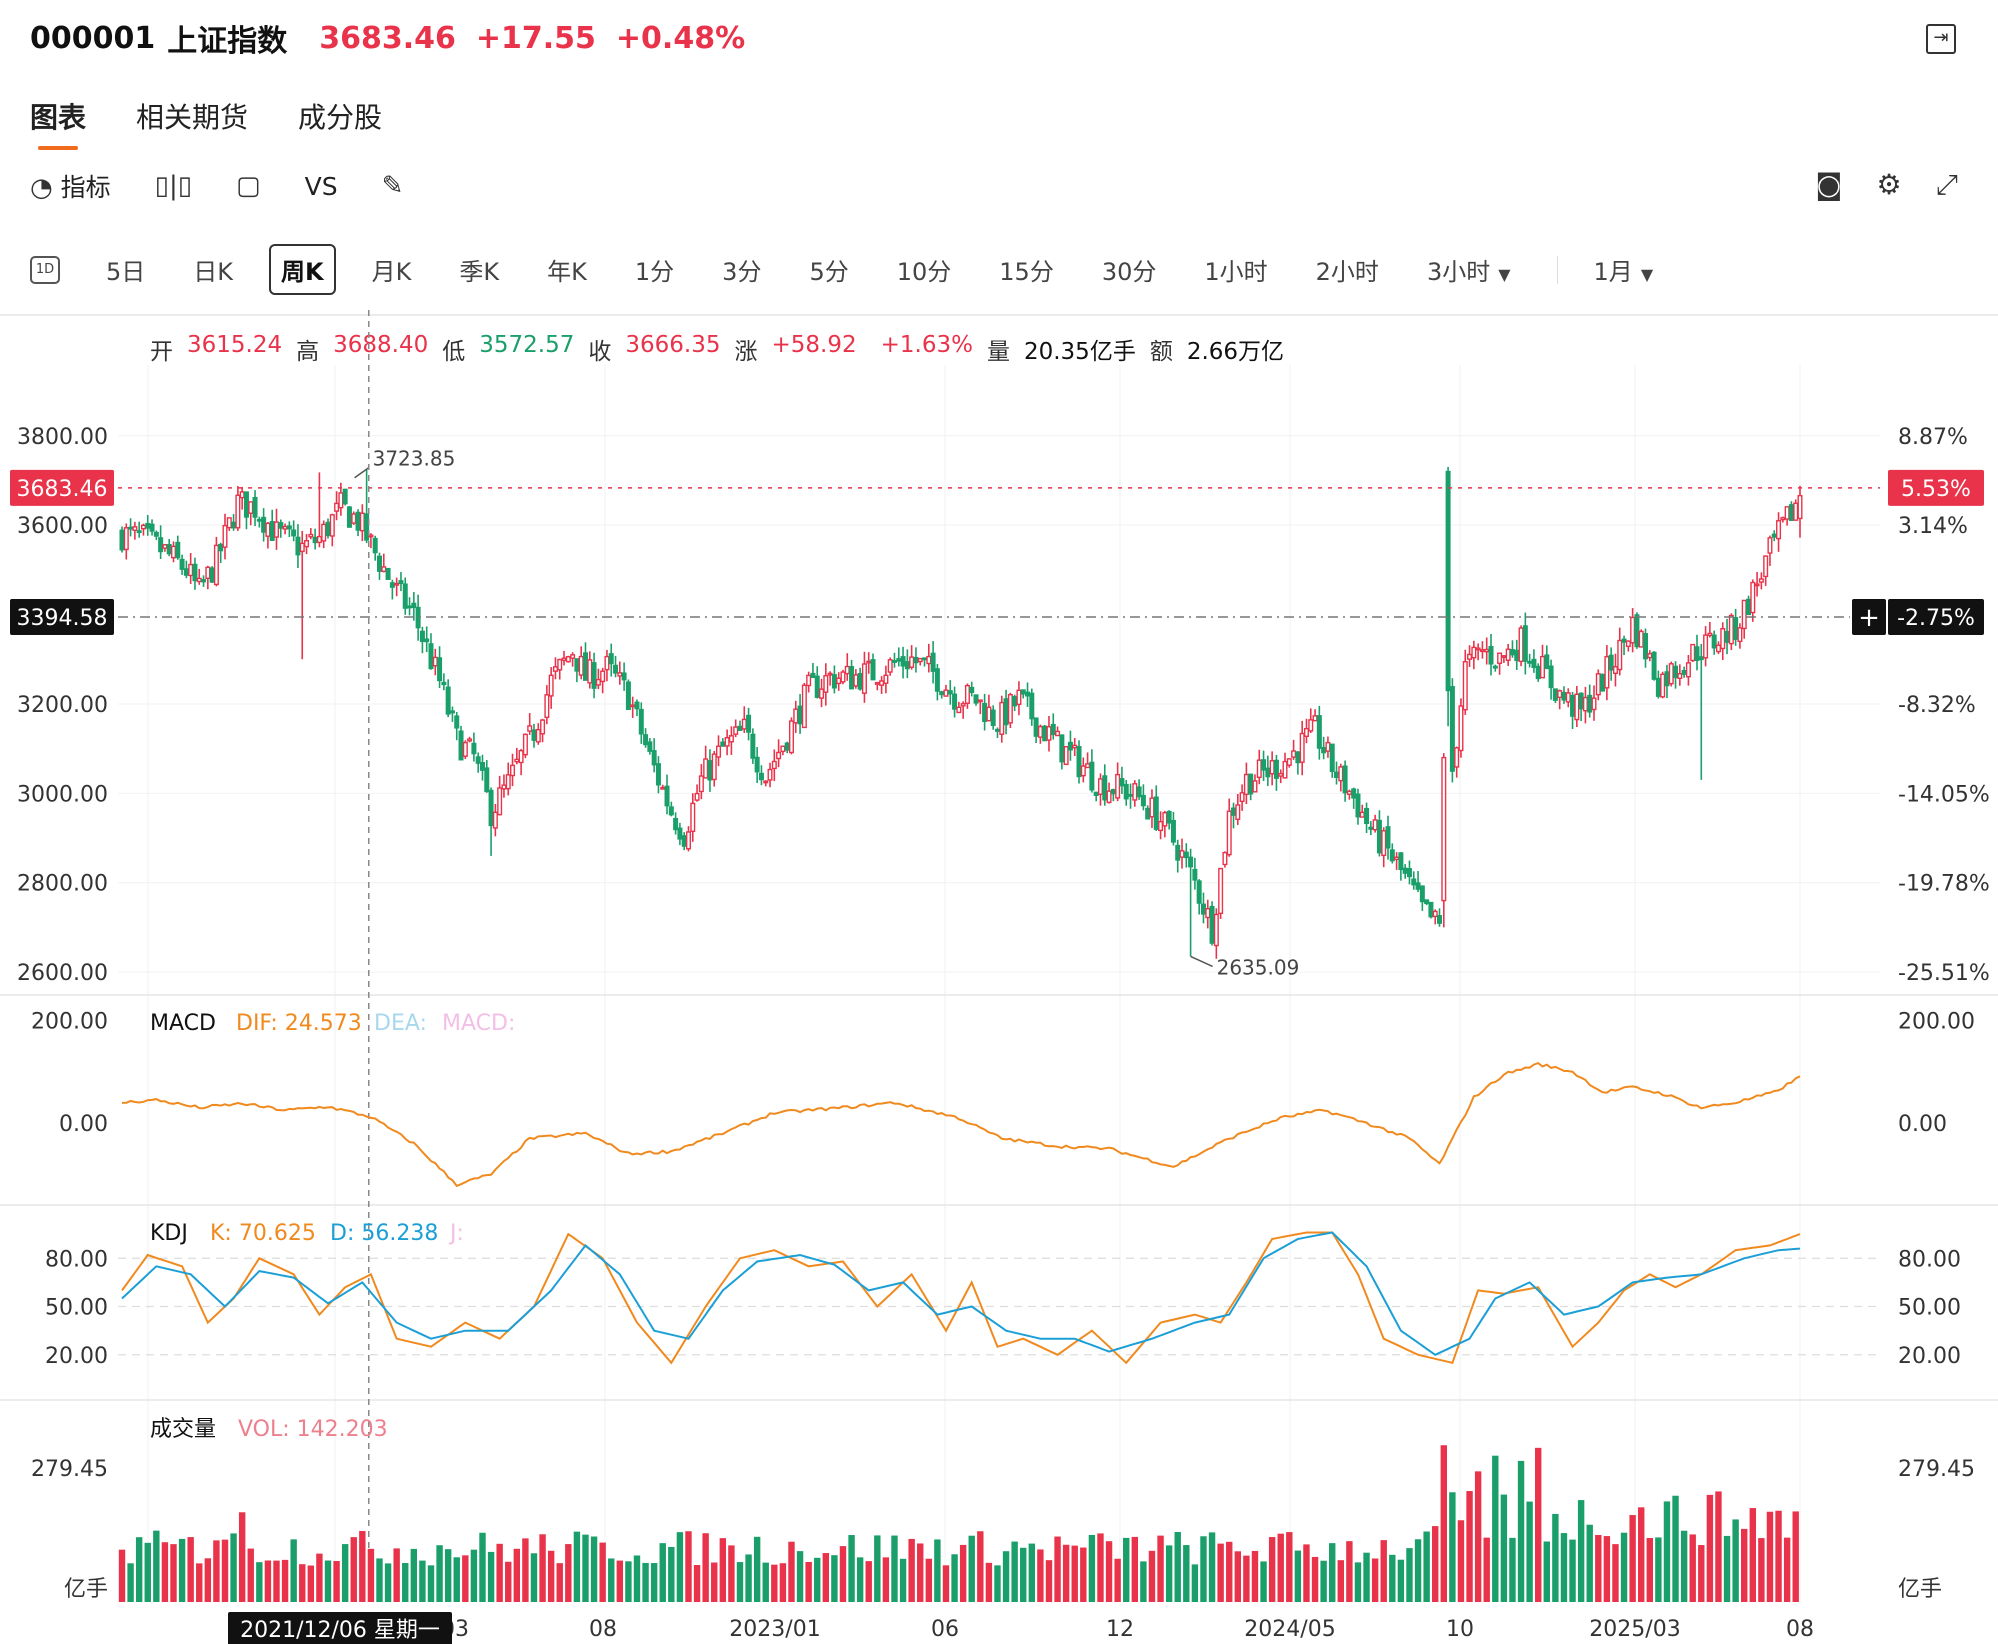  I want to click on period-15min: 15分, so click(1026, 272).